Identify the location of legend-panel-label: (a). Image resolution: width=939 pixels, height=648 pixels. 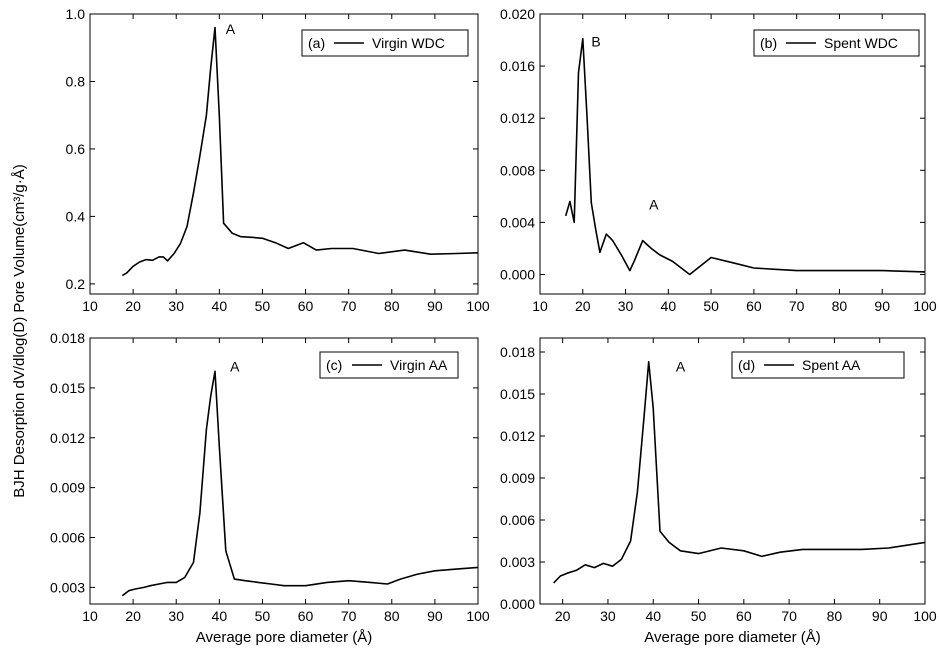
(316, 43).